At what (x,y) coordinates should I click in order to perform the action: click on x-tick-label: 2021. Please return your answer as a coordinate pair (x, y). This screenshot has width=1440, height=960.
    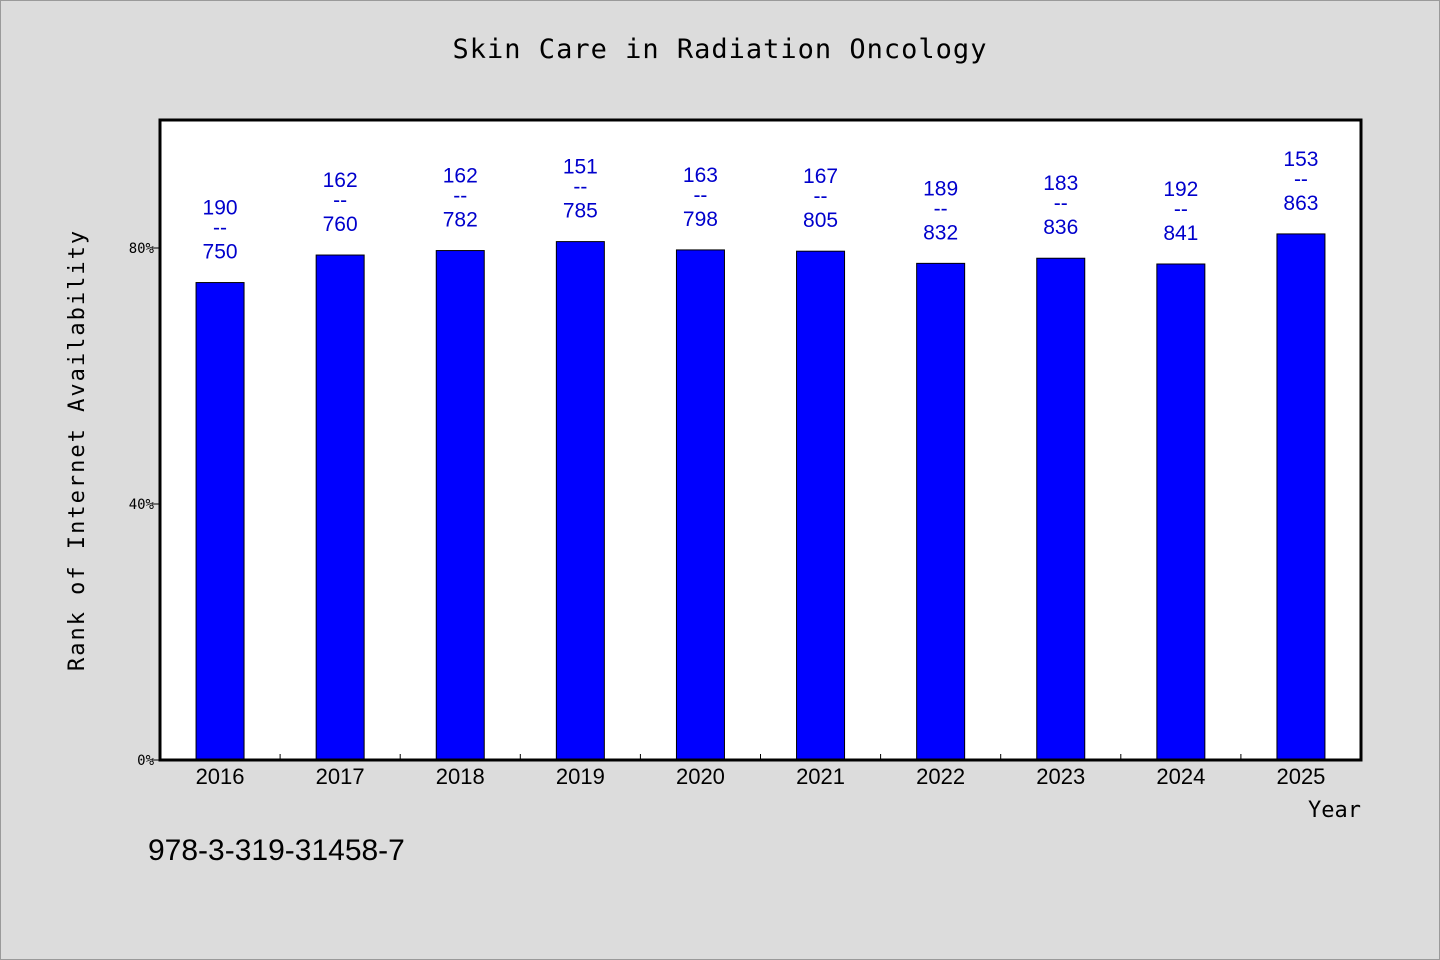
    Looking at the image, I should click on (820, 776).